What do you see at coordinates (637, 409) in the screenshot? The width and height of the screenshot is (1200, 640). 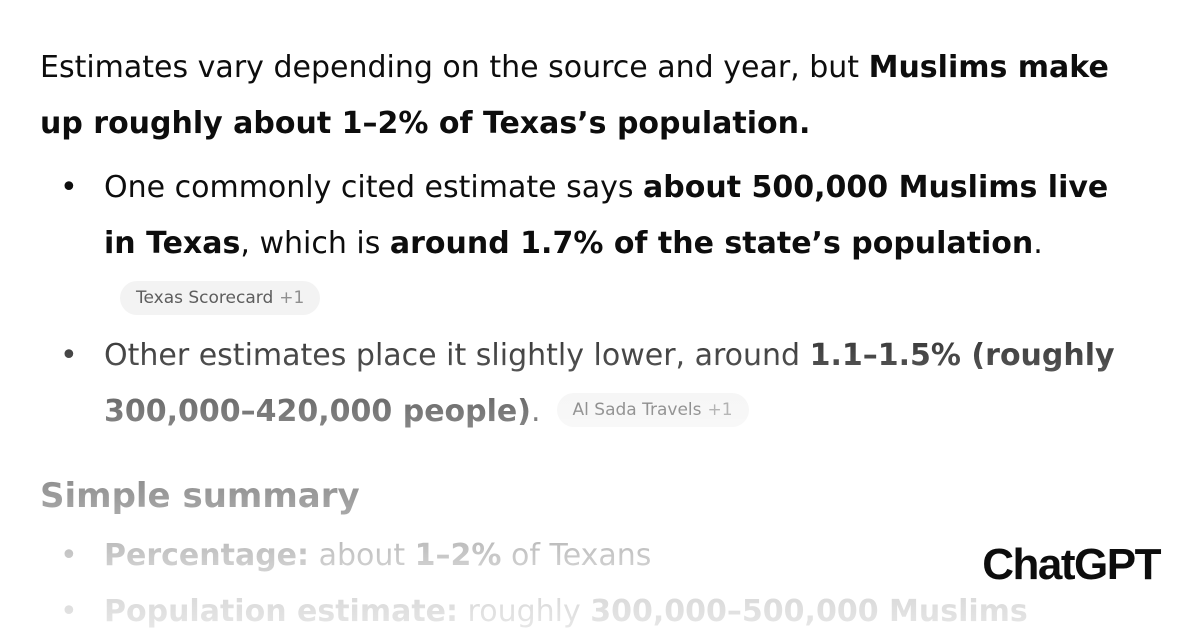 I see `citation-source: Al Sada Travels` at bounding box center [637, 409].